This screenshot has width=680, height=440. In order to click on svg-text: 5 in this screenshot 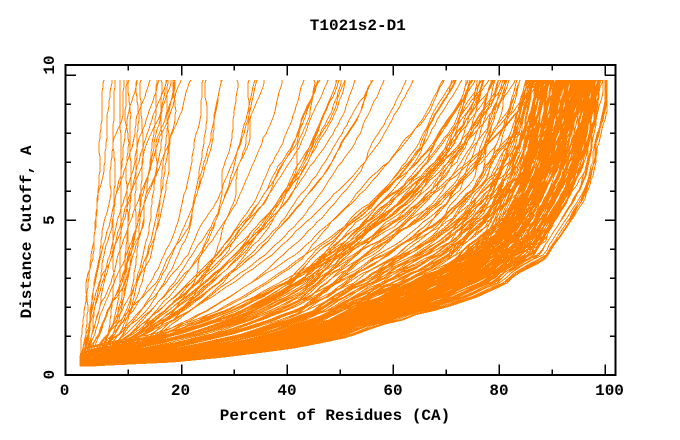, I will do `click(50, 220)`.